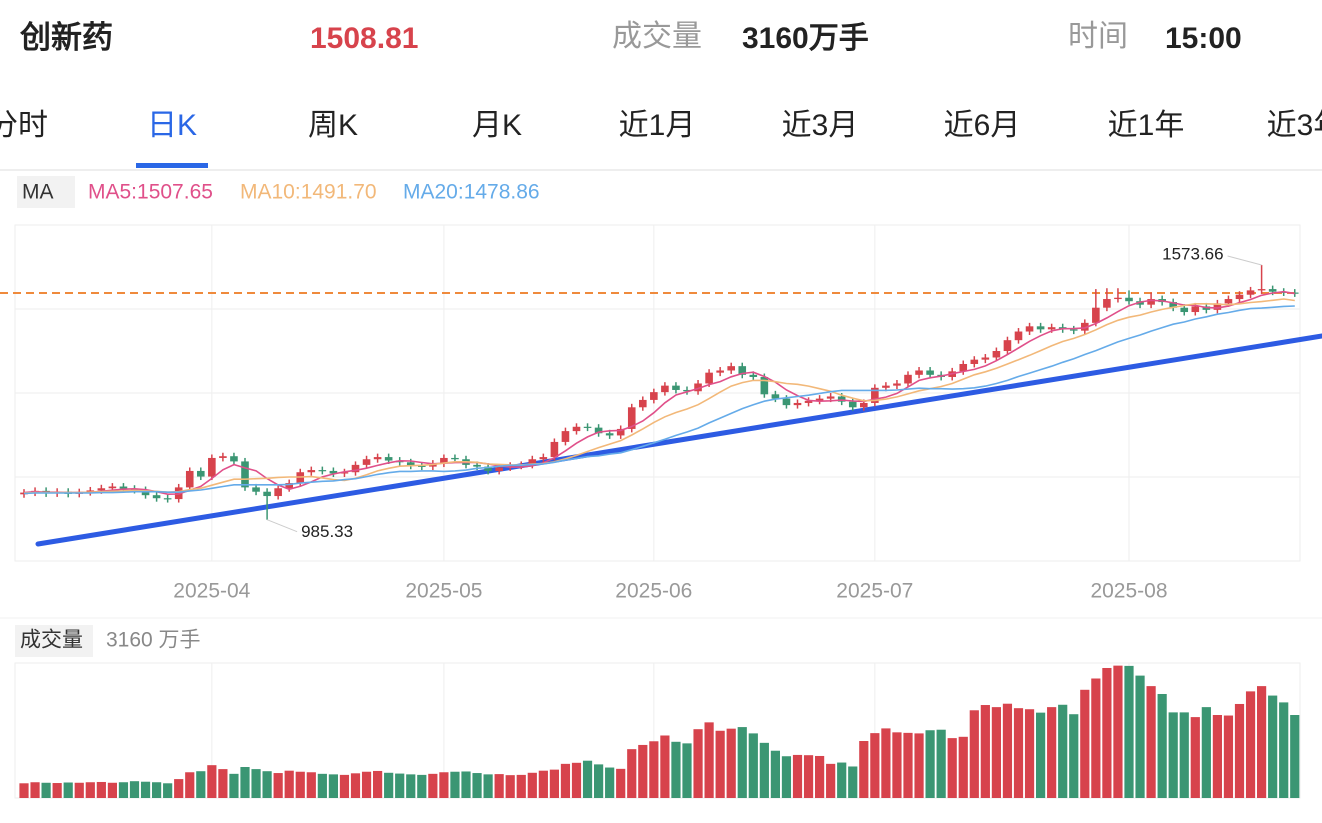  What do you see at coordinates (982, 125) in the screenshot?
I see `tab: 近6月` at bounding box center [982, 125].